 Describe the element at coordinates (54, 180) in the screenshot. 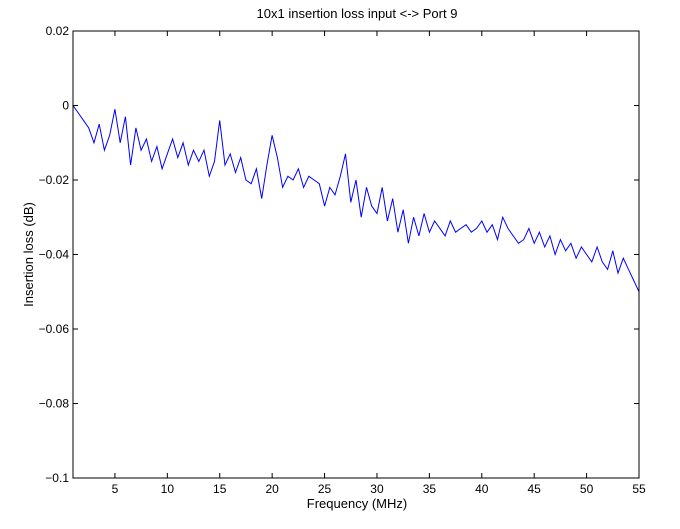

I see `y-tick-label: −0.02` at that location.